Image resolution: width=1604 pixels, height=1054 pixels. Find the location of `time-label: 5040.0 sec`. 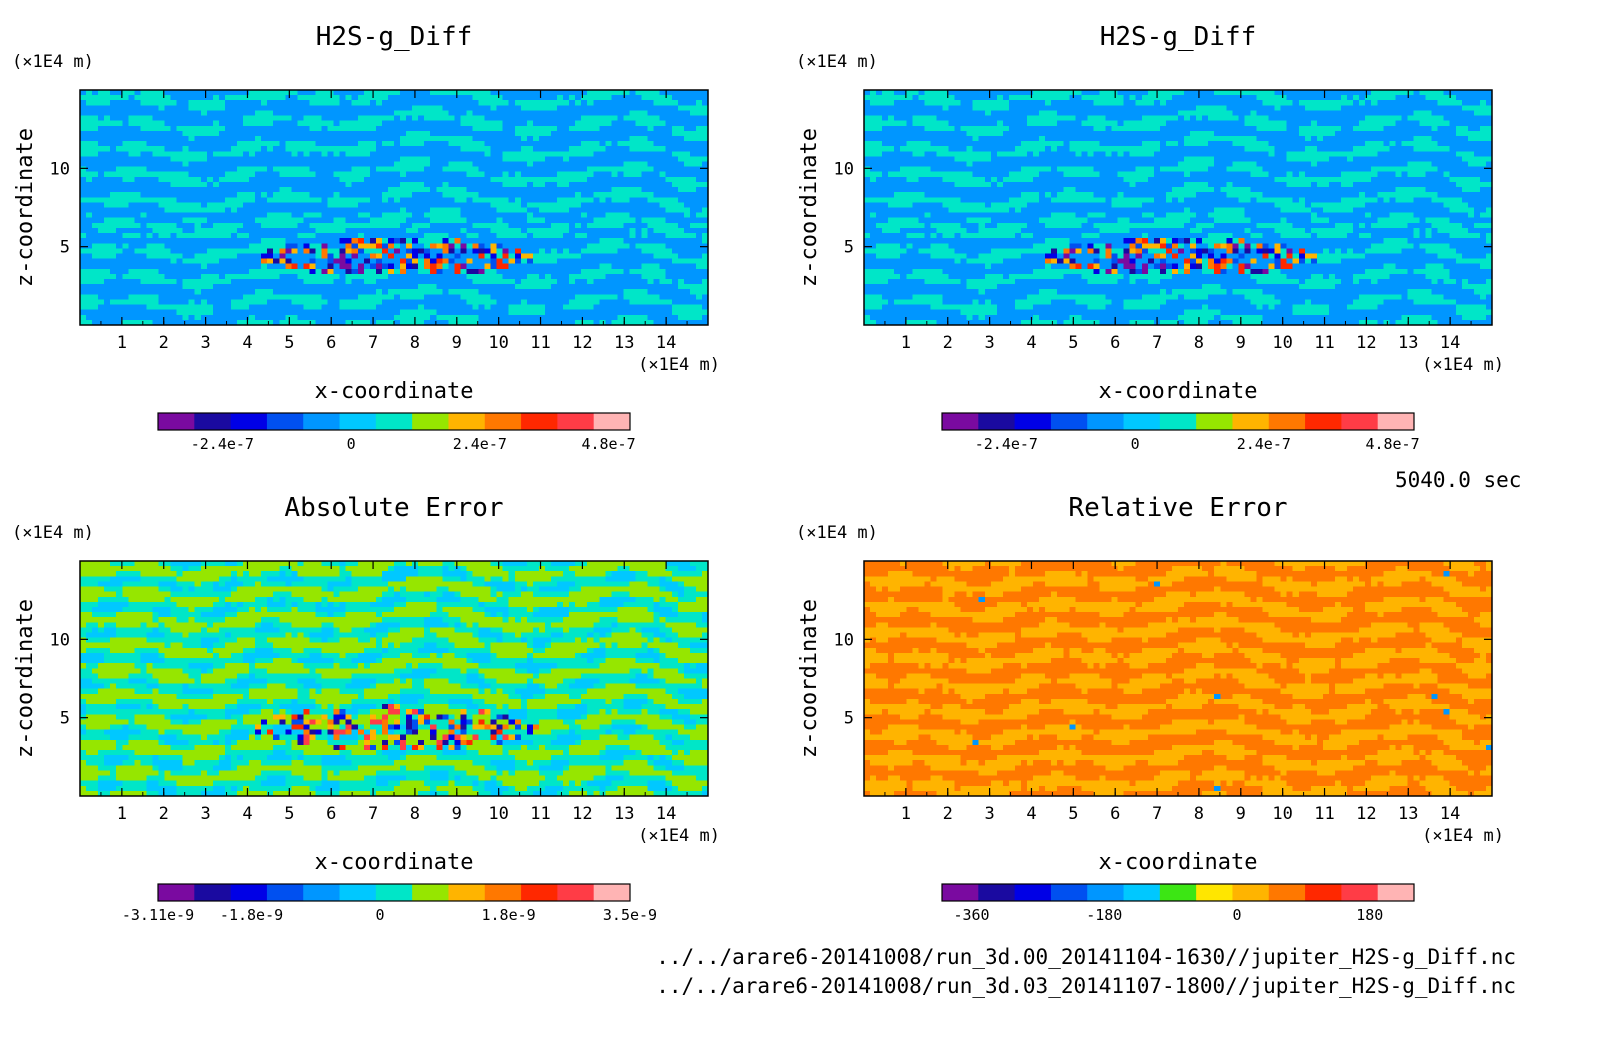

time-label: 5040.0 sec is located at coordinates (1458, 480).